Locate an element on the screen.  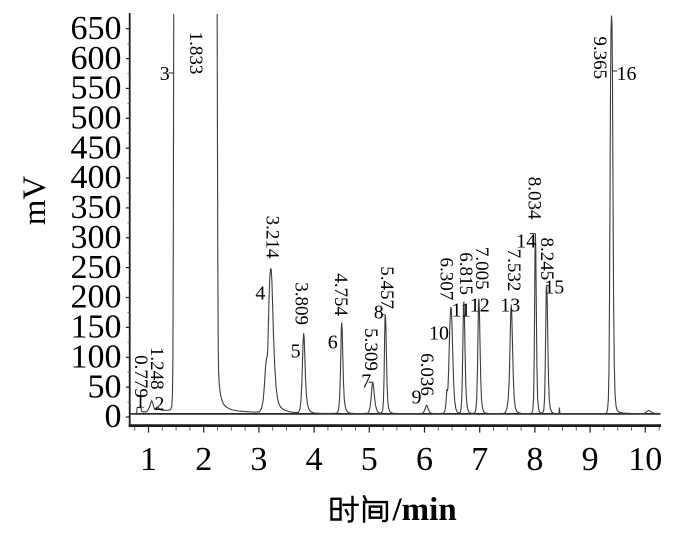
svg-text: 12 is located at coordinates (480, 305).